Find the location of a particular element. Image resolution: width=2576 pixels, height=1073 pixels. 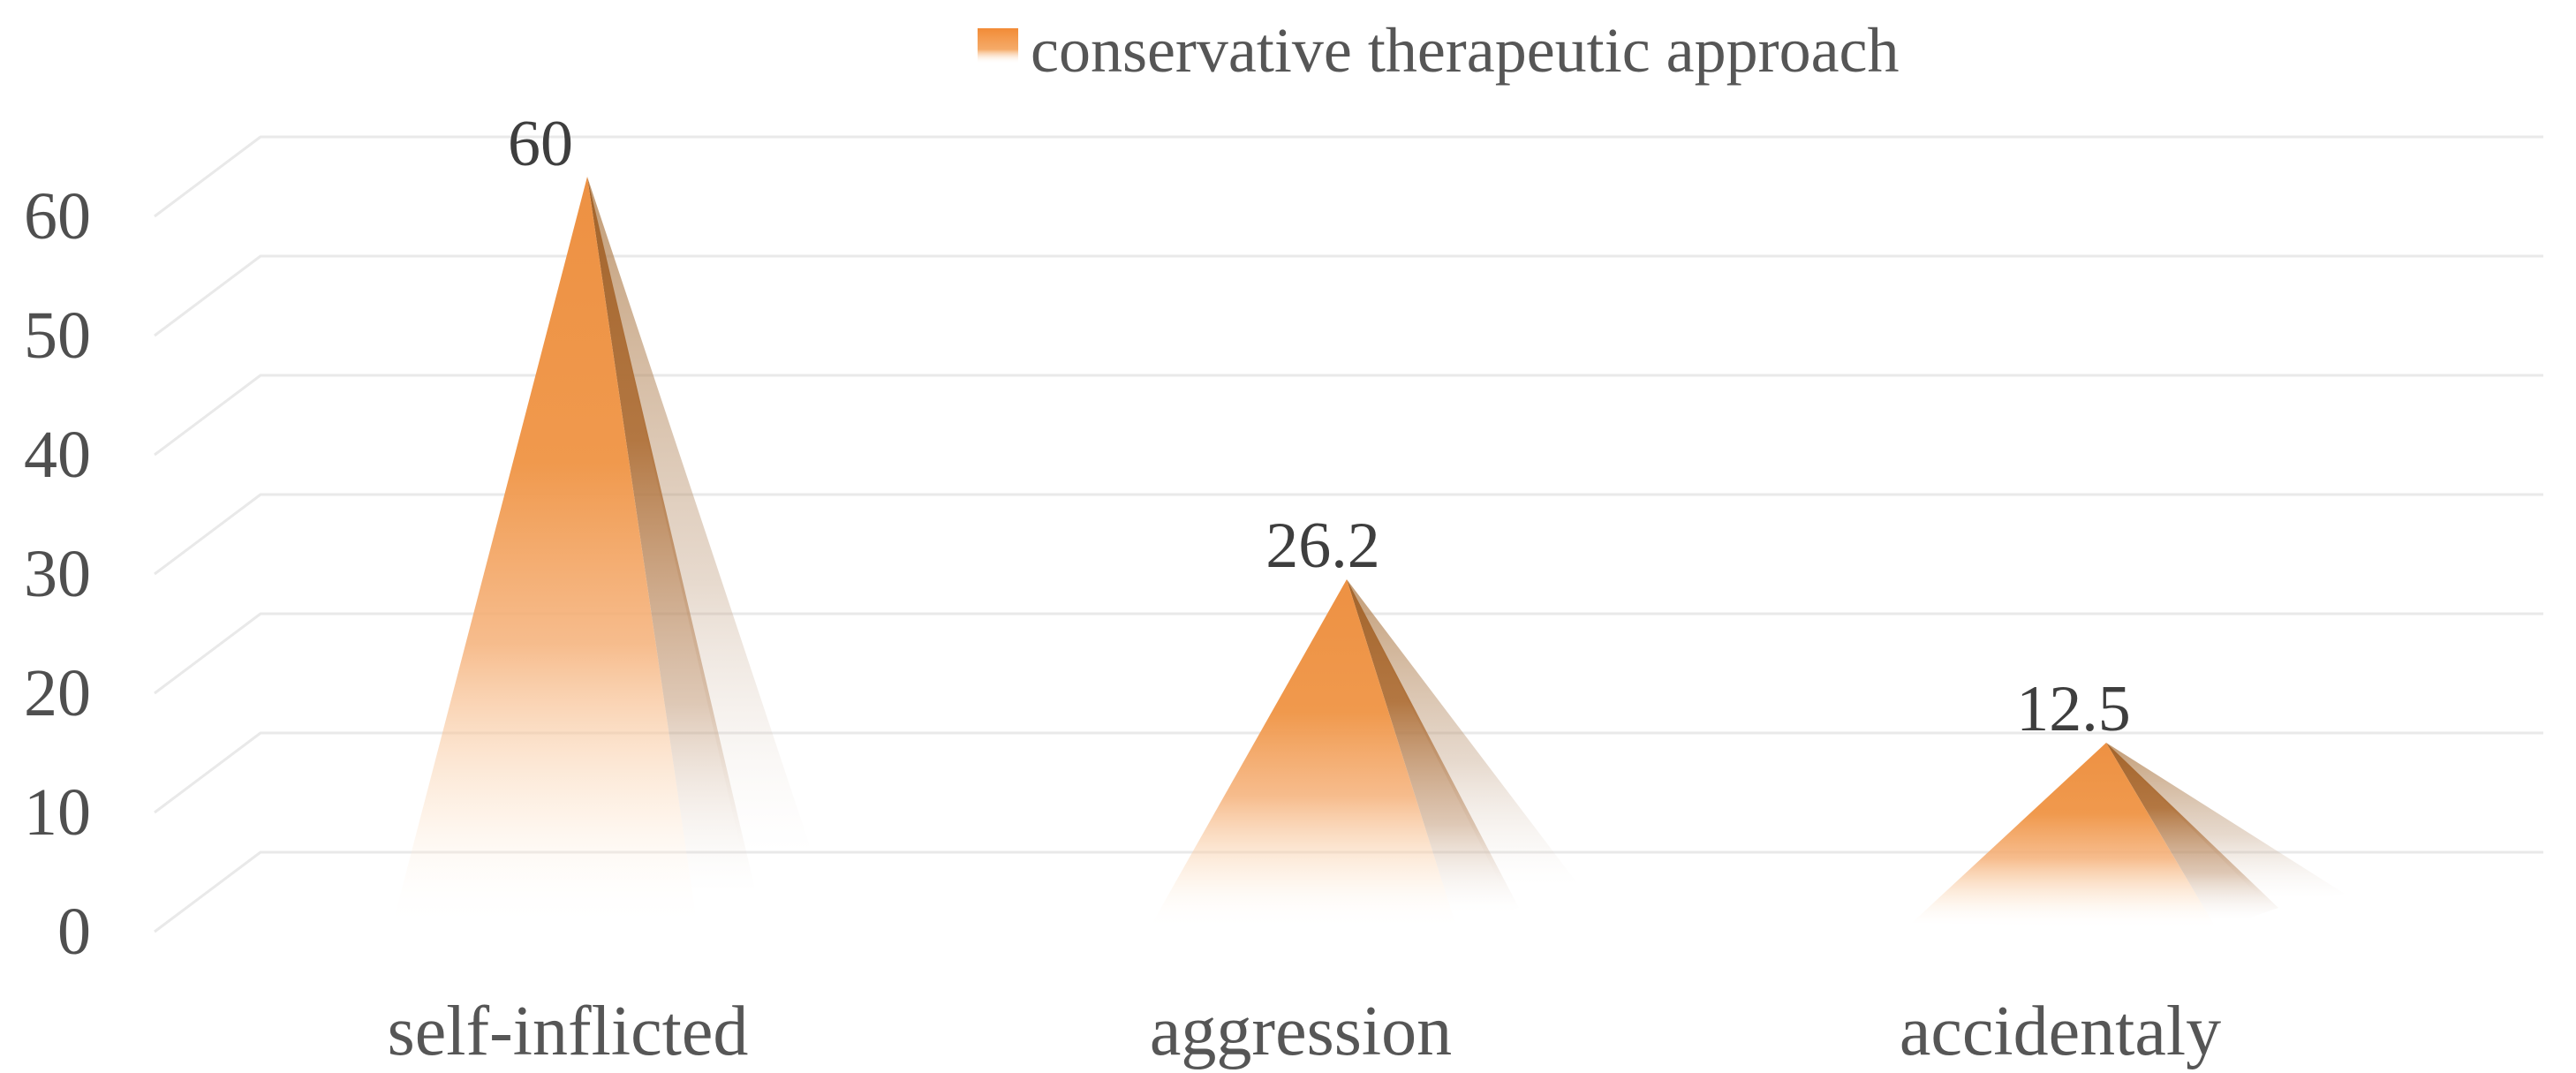

data-label-self-inflicted: 60 is located at coordinates (540, 144).